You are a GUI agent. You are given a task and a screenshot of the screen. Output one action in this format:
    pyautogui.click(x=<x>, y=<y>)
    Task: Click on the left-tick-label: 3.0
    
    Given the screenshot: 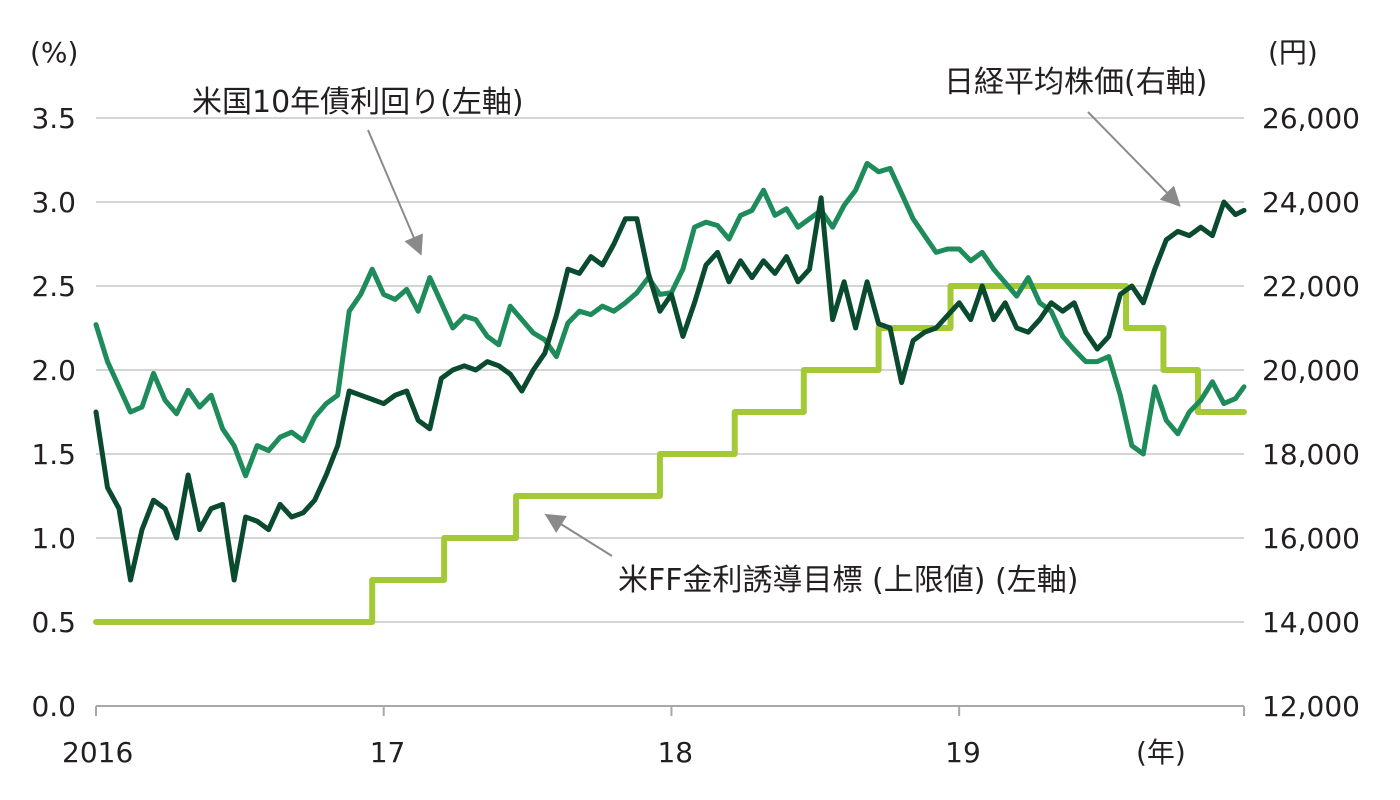 What is the action you would take?
    pyautogui.click(x=53, y=202)
    